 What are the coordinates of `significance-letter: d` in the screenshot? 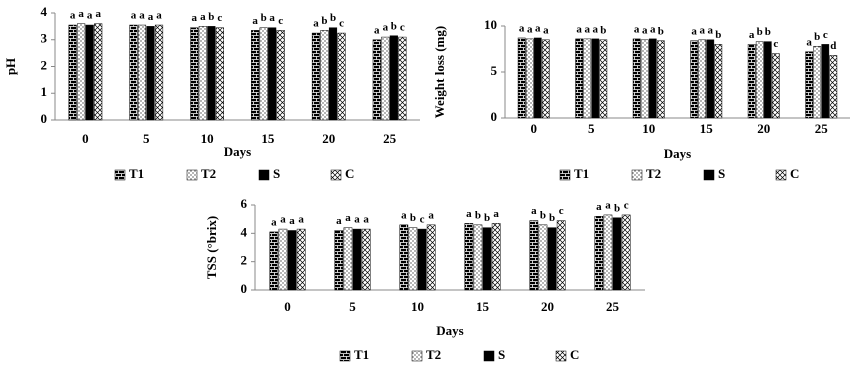 It's located at (833, 46).